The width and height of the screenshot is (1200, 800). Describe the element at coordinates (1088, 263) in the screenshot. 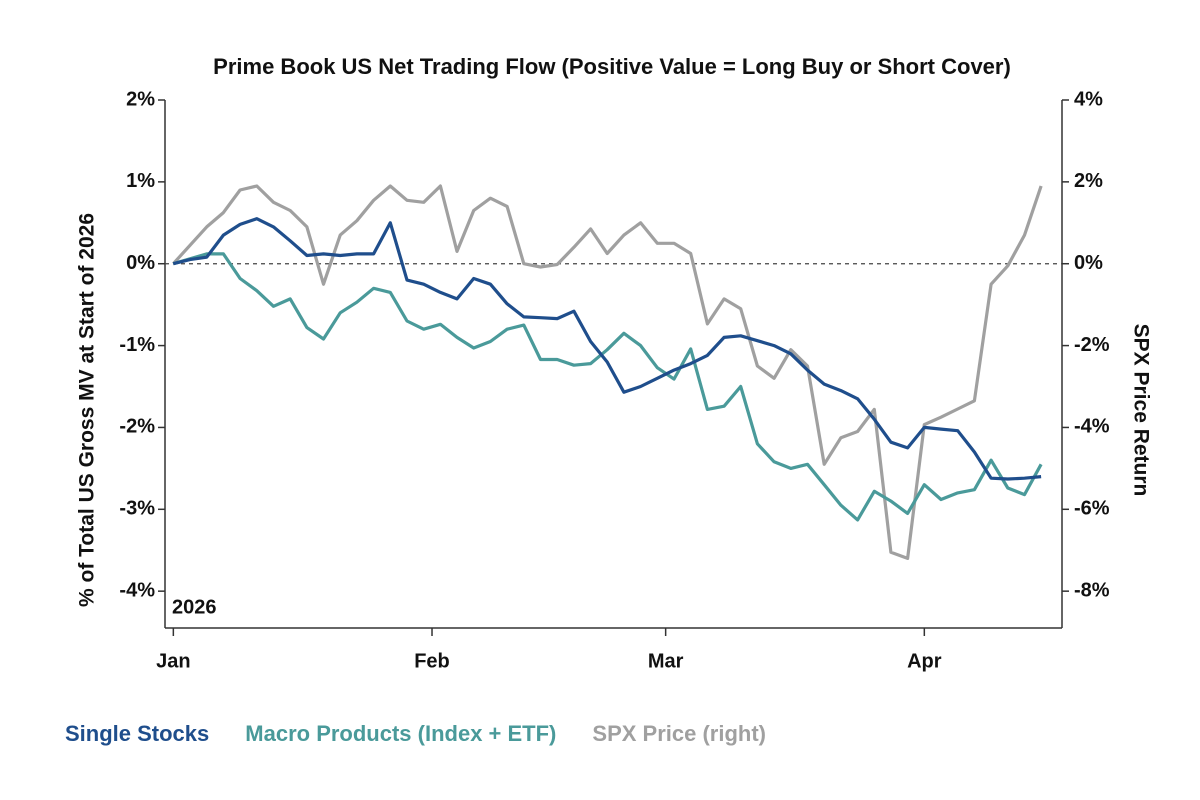

I see `y2-tick-label: 0%` at that location.